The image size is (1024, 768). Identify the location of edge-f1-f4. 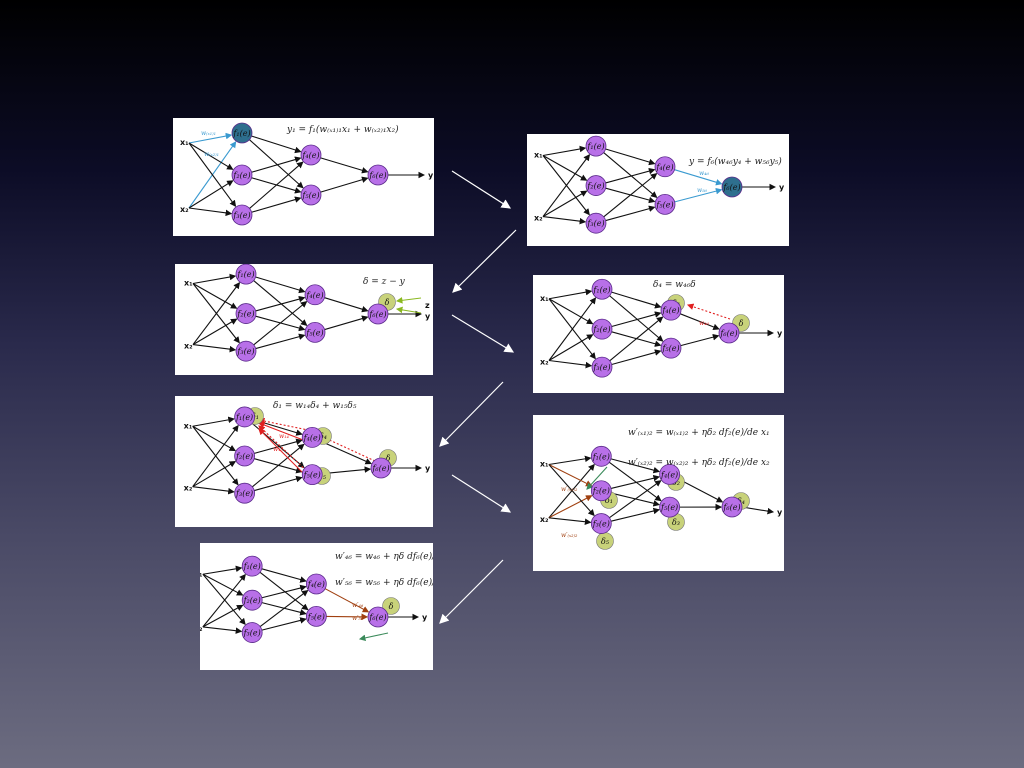
(636, 300).